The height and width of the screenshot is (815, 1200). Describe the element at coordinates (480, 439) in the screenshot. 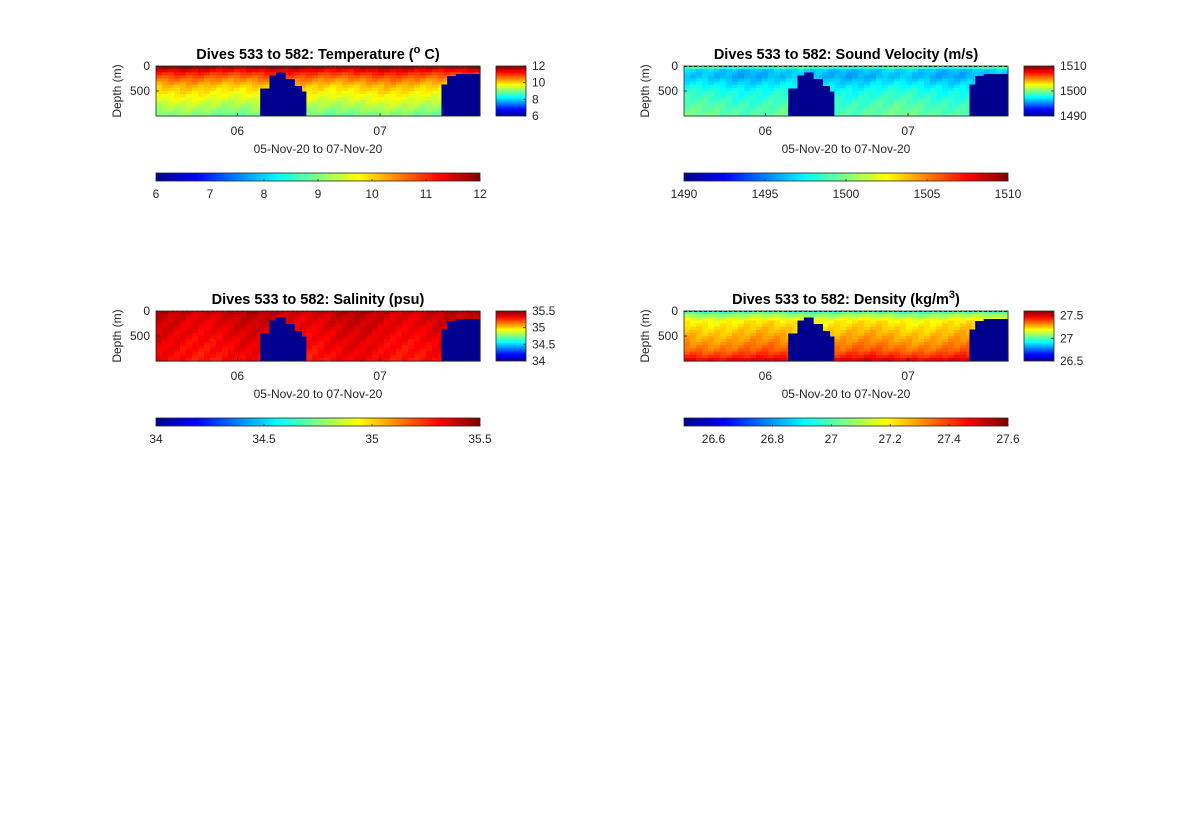

I see `colorbar-tick-label: 35.5` at that location.